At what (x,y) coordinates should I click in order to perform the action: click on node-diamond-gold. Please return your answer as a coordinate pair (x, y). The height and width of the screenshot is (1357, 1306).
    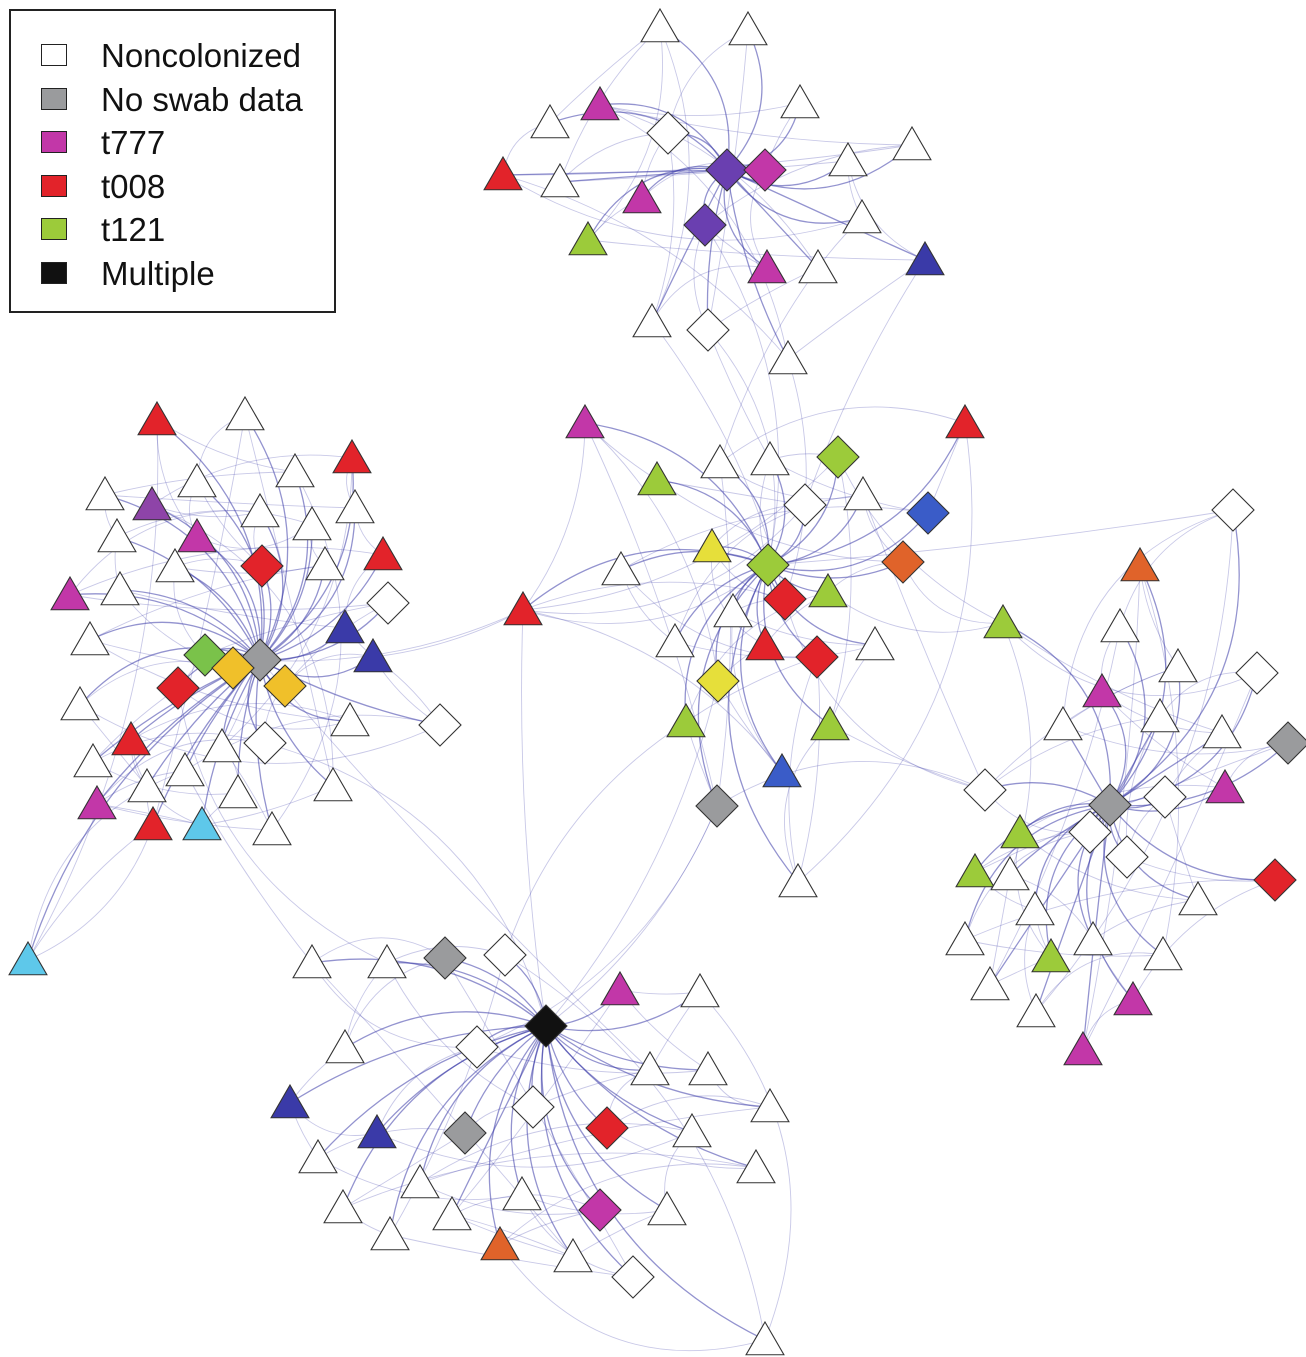
    Looking at the image, I should click on (233, 668).